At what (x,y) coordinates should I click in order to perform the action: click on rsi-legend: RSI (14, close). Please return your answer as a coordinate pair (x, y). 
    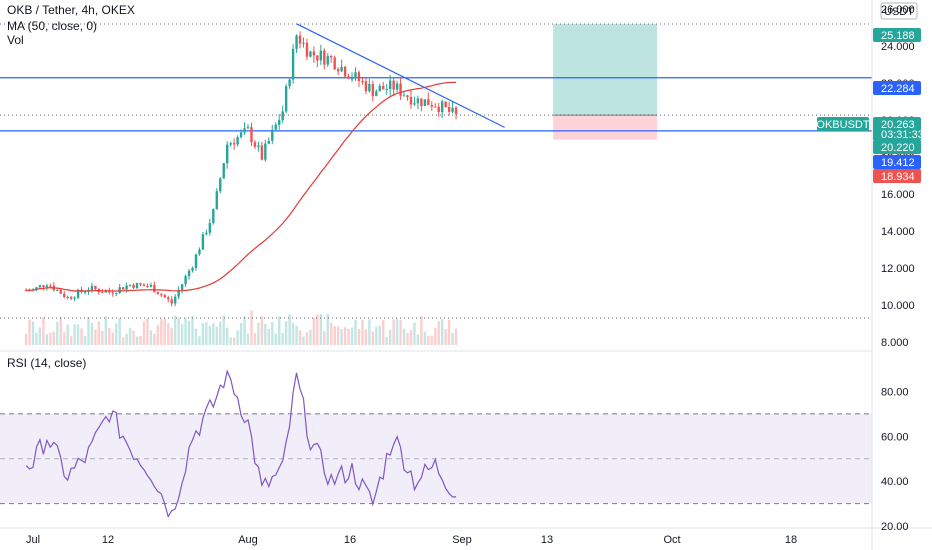
    Looking at the image, I should click on (47, 363).